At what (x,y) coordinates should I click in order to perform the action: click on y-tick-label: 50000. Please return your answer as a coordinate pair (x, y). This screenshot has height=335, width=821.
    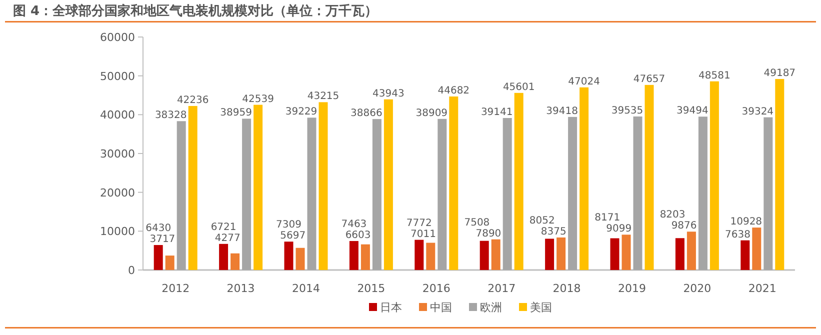
    Looking at the image, I should click on (117, 76).